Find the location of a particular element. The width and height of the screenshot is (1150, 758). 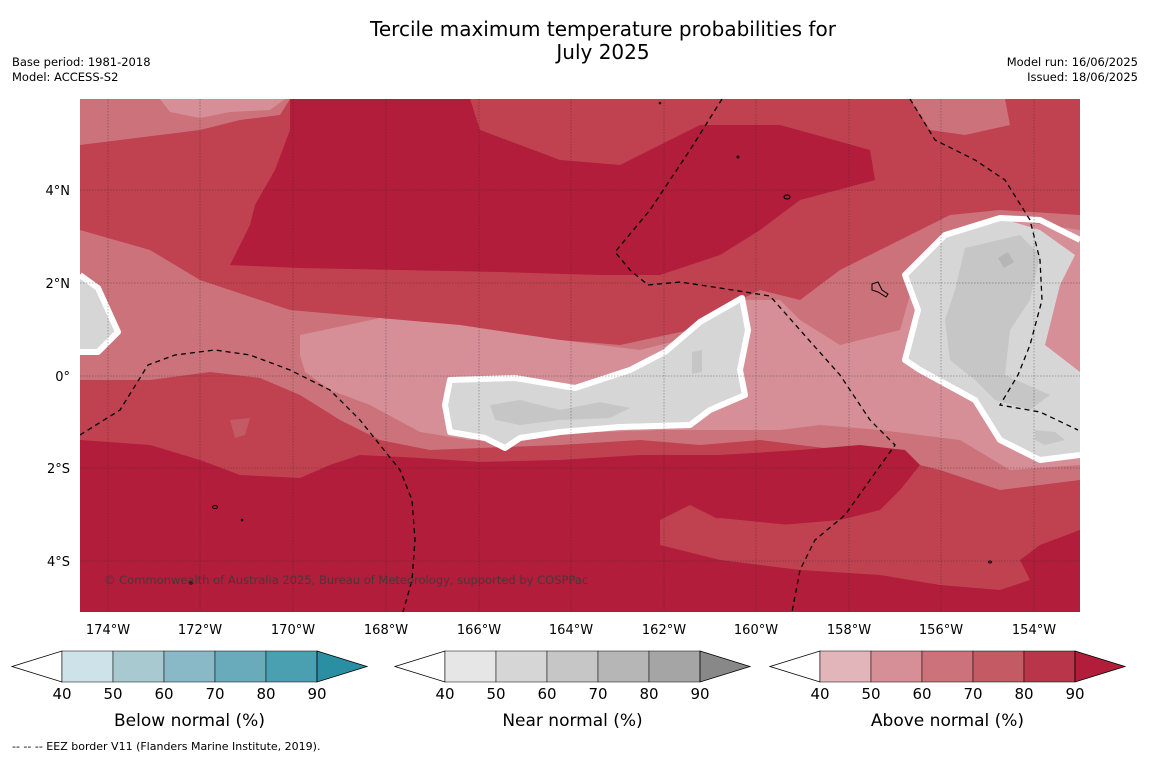

lon-label: 170°W is located at coordinates (293, 630).